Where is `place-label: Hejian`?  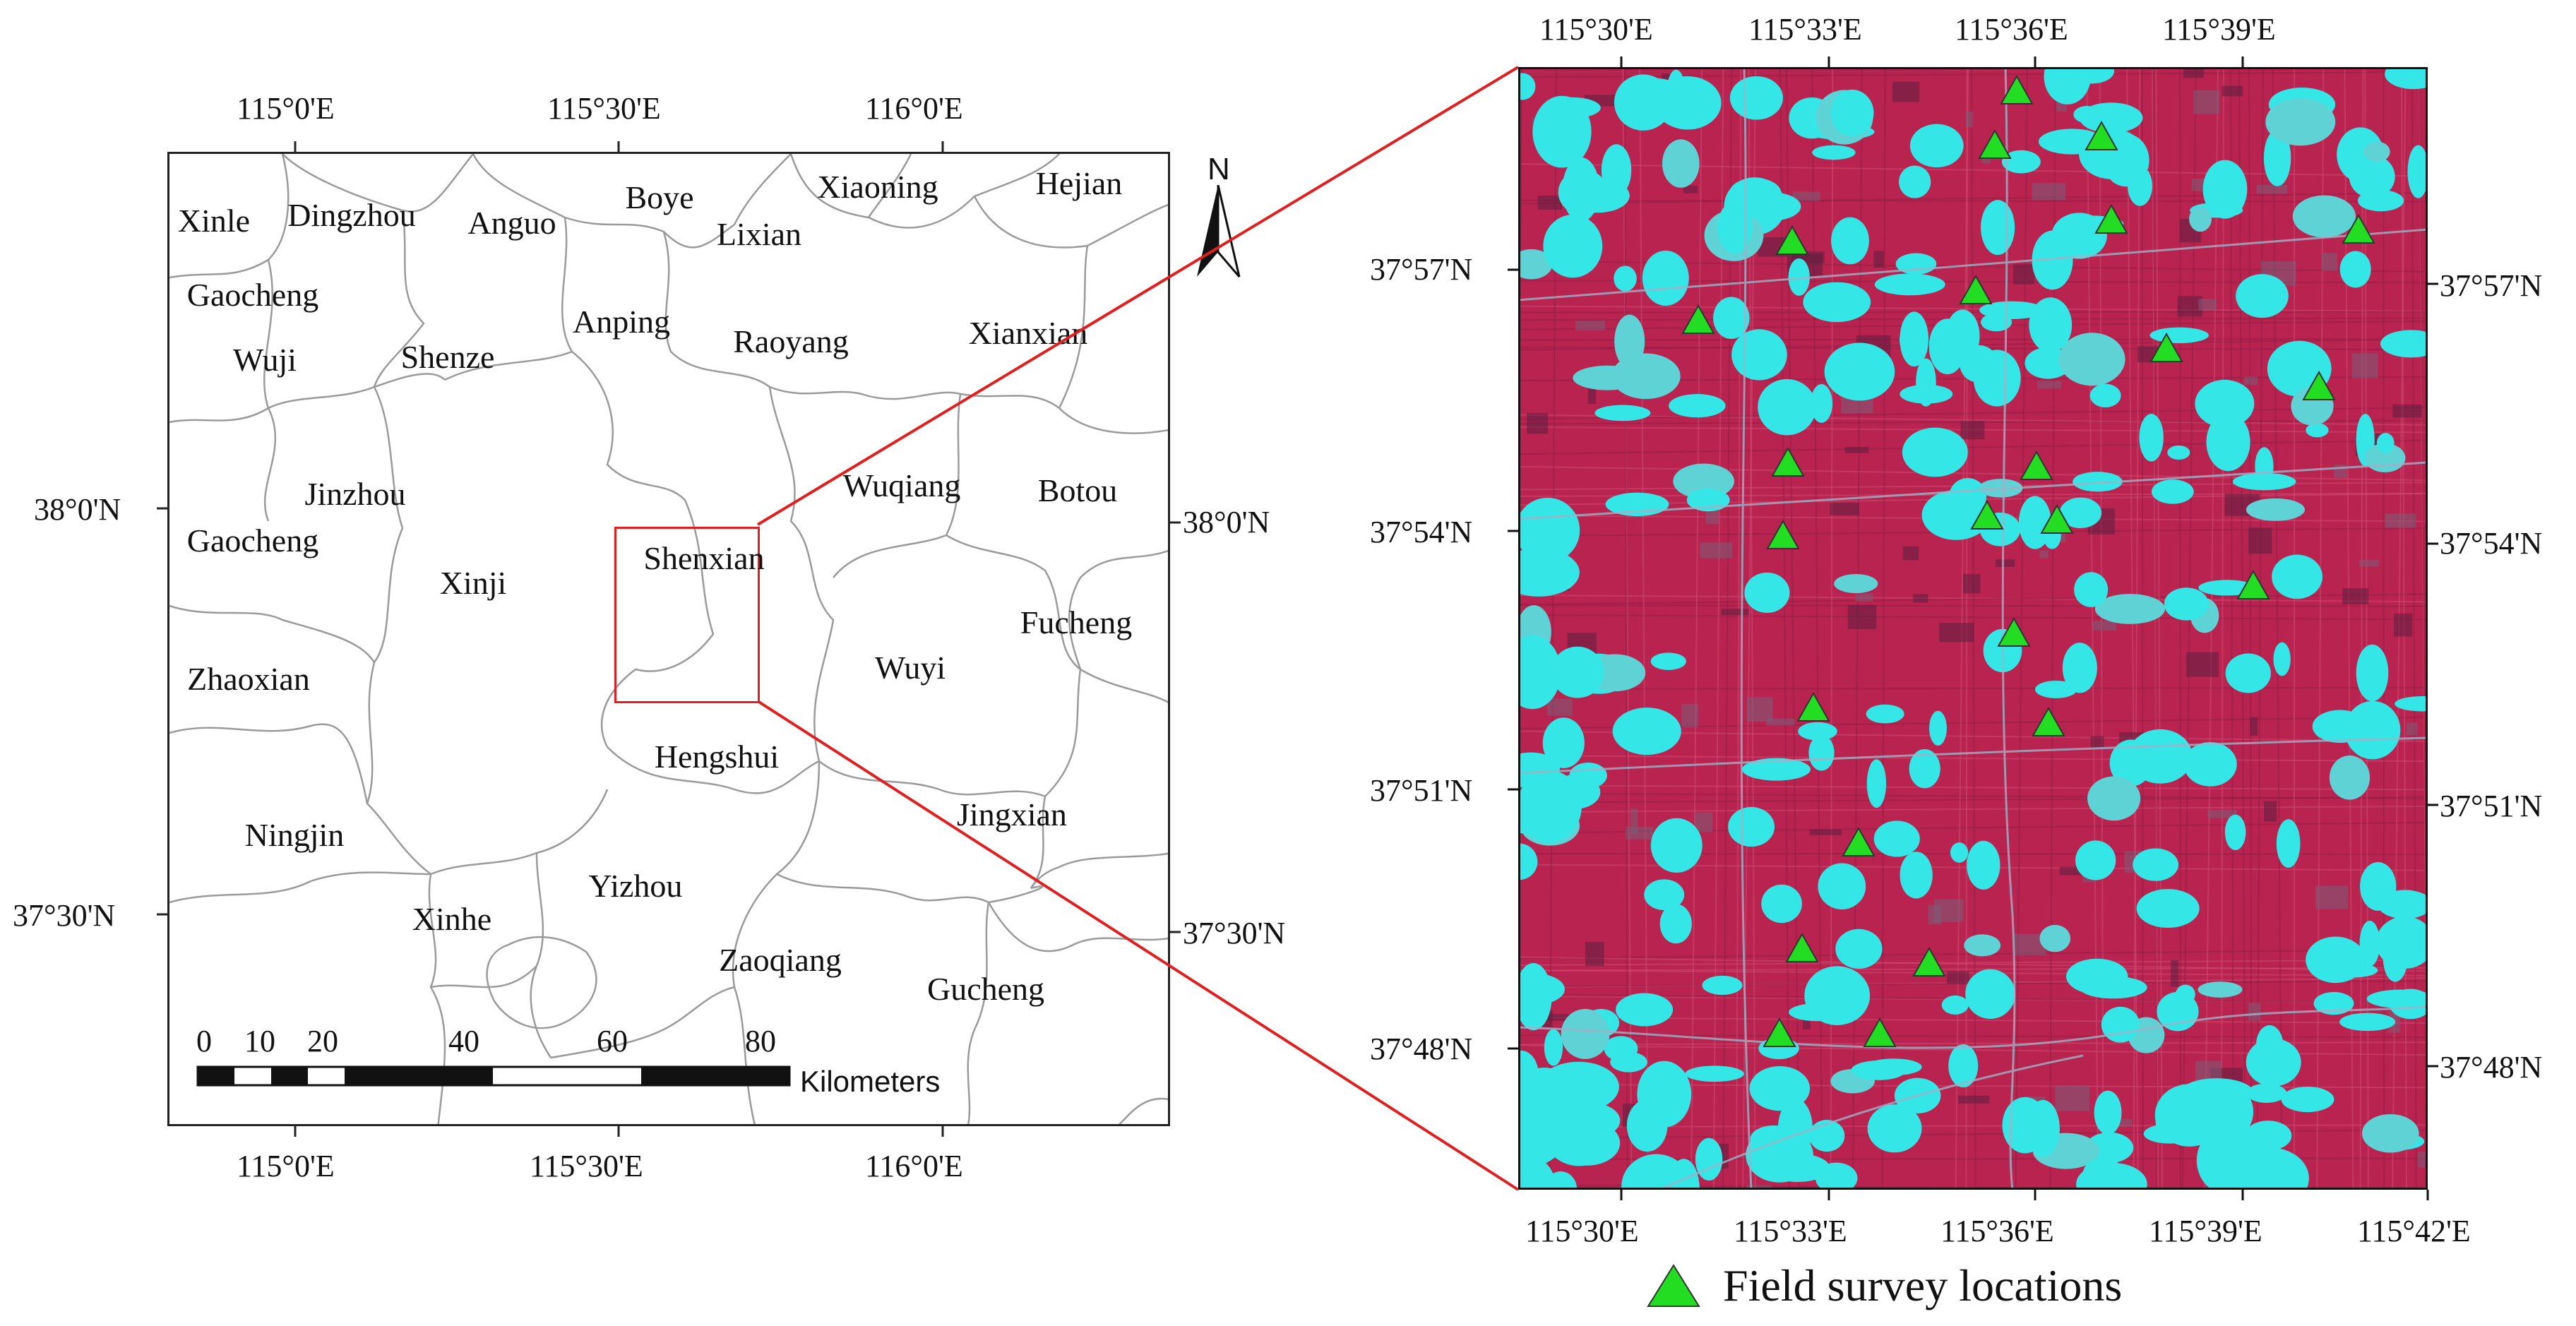 place-label: Hejian is located at coordinates (1079, 183).